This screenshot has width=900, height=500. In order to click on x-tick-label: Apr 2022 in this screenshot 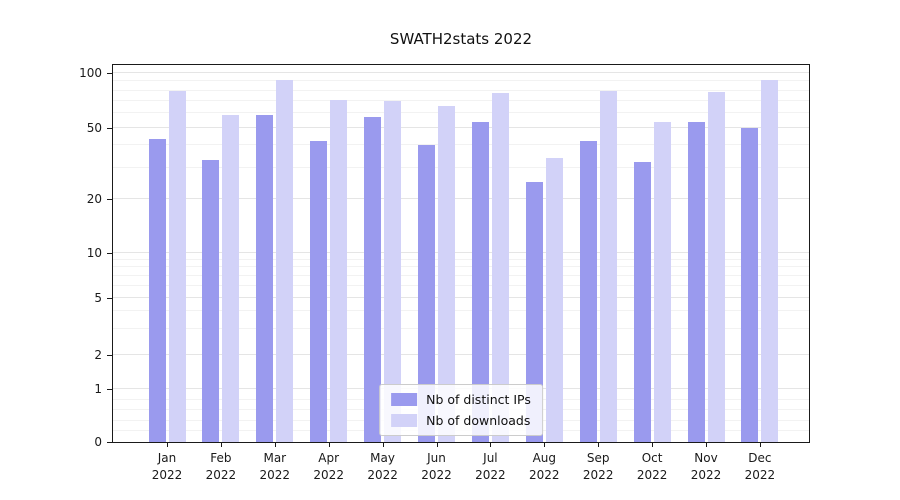, I will do `click(328, 466)`.